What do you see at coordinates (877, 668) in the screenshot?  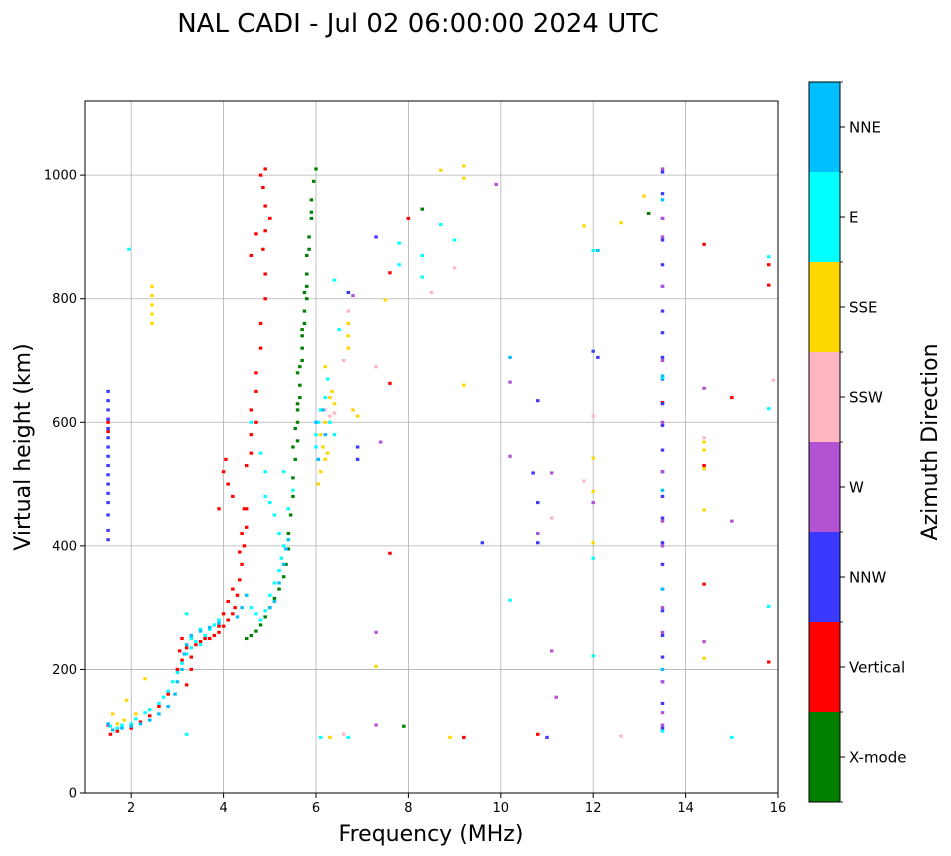 I see `colorbar-tick-label: Vertical` at bounding box center [877, 668].